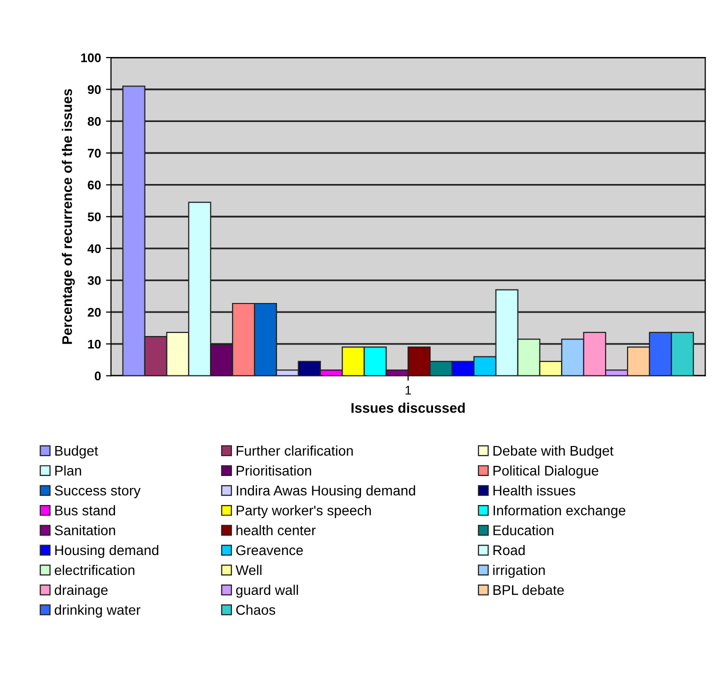 This screenshot has height=677, width=716. I want to click on y-tick-label: 40, so click(94, 249).